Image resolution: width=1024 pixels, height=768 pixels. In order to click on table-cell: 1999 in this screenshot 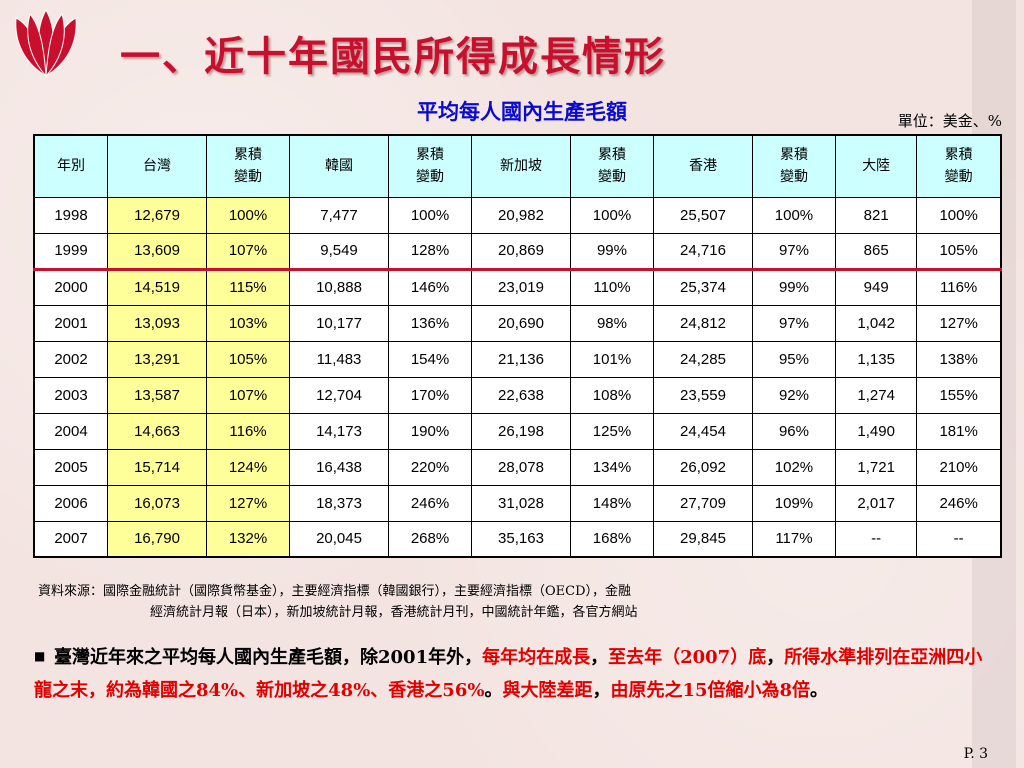, I will do `click(71, 251)`.